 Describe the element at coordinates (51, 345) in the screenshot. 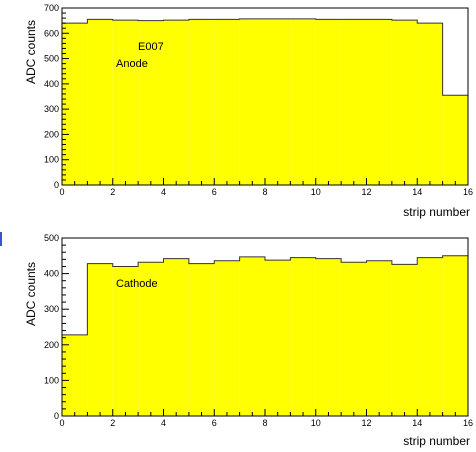

I see `cathode-ytick-label-200: 200` at that location.